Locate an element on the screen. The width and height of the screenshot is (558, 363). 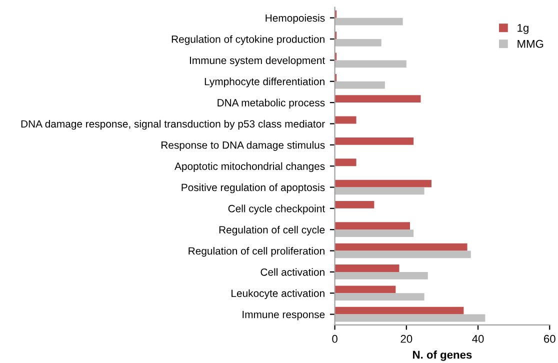
y-tick-label: Apoptotic mitochondrial changes is located at coordinates (249, 167).